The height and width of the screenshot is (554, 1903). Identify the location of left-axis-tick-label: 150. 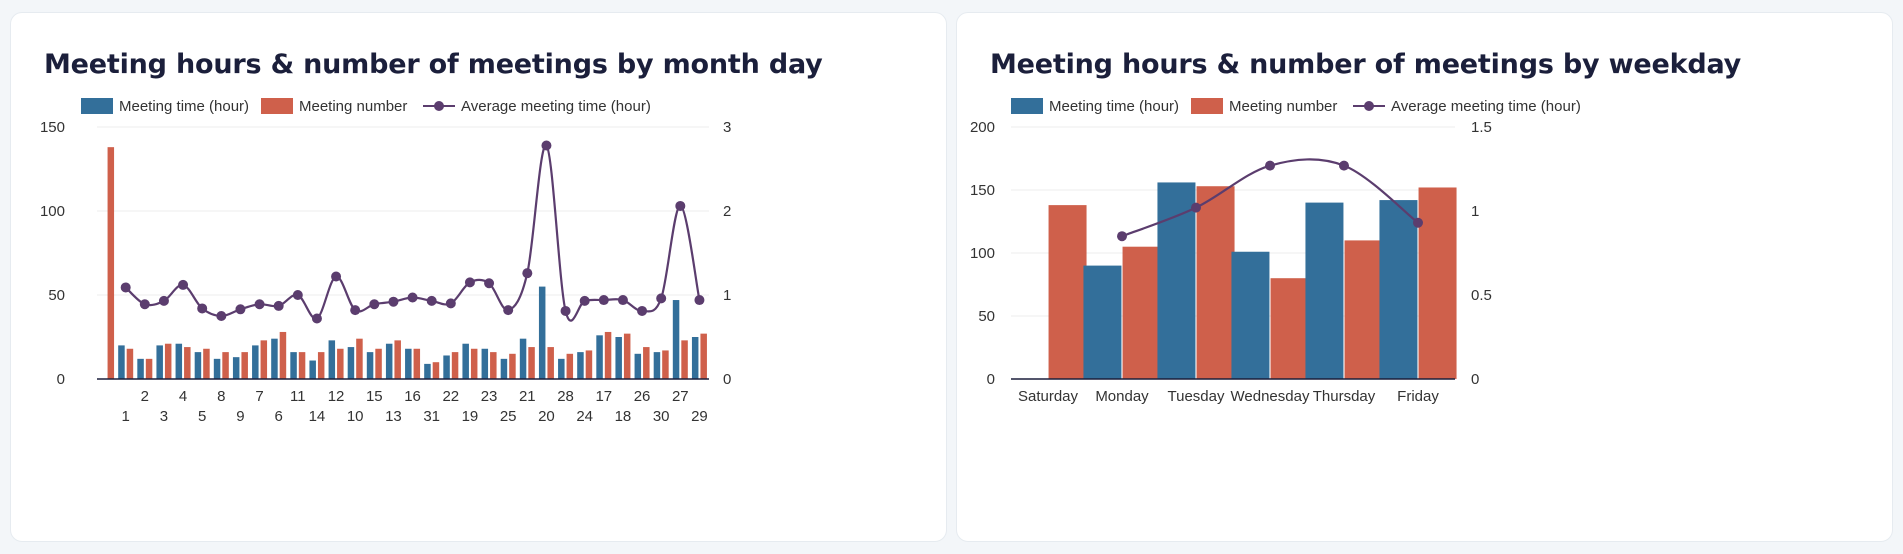
(982, 190).